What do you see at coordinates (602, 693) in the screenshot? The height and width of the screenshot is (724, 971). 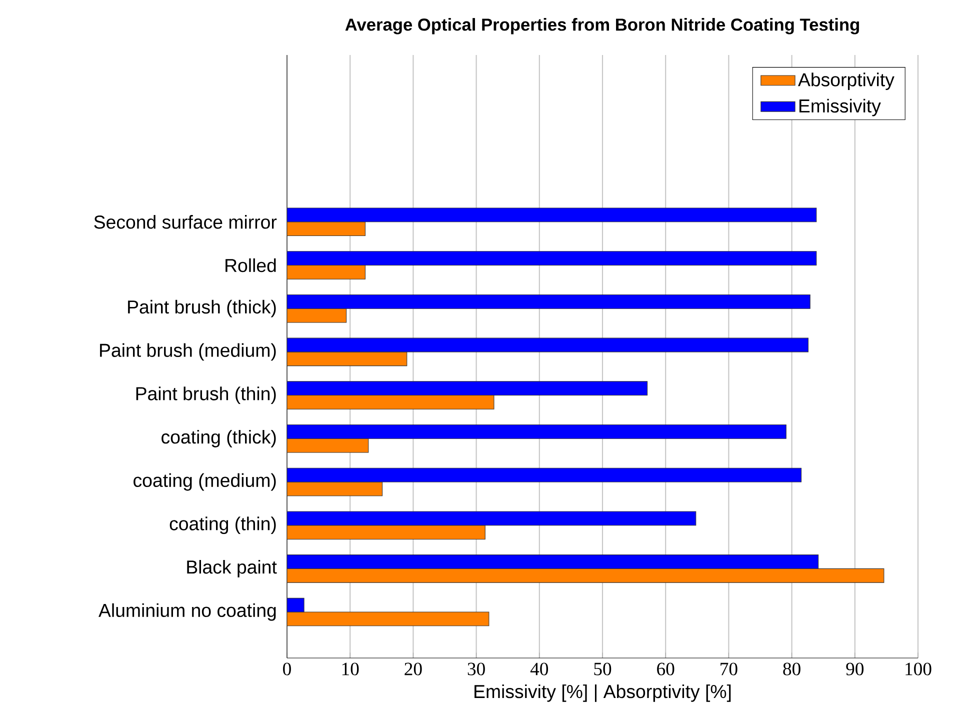 I see `x-axis-title: Emissivity [%] | Absorptivity [%]` at bounding box center [602, 693].